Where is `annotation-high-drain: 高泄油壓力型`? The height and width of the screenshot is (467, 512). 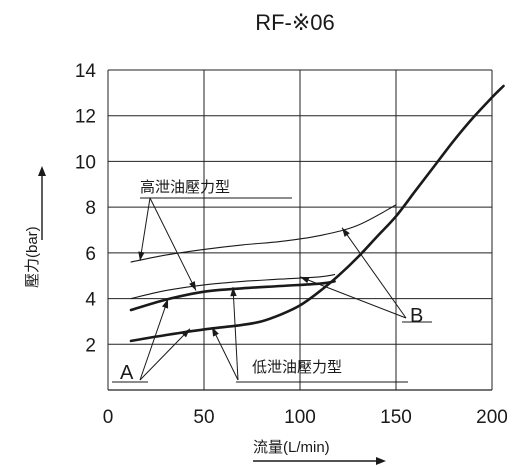 annotation-high-drain: 高泄油壓力型 is located at coordinates (185, 187).